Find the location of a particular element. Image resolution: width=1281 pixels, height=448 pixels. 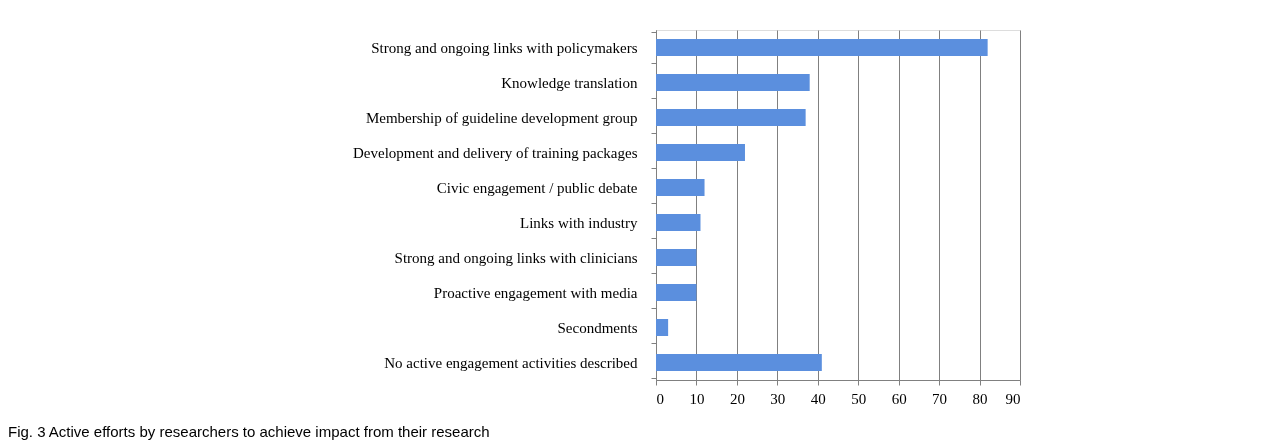

x-tick-label: 50 is located at coordinates (859, 398).